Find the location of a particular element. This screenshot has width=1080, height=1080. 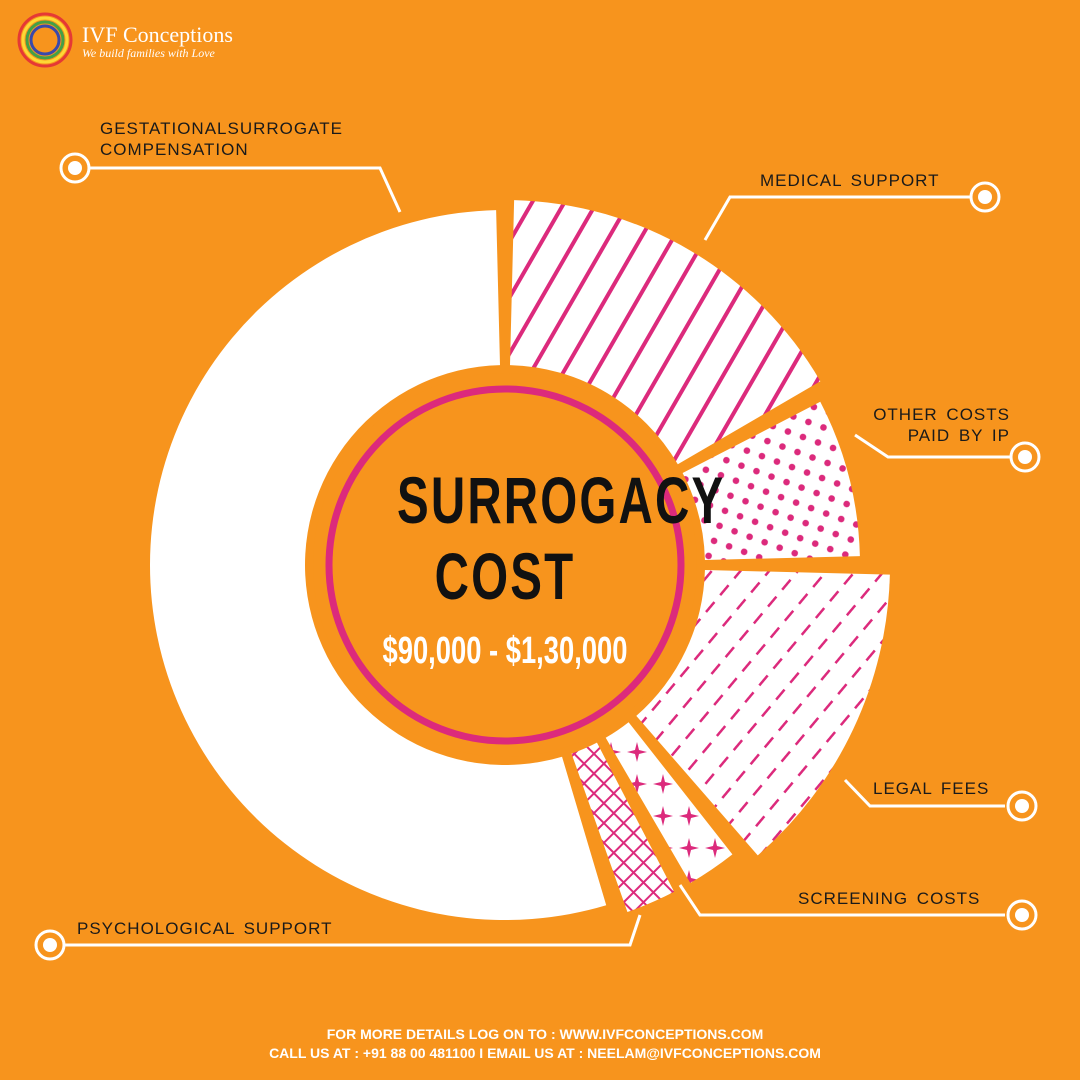

category-label: OTHER COSTS PAID BY IP is located at coordinates (941, 425).